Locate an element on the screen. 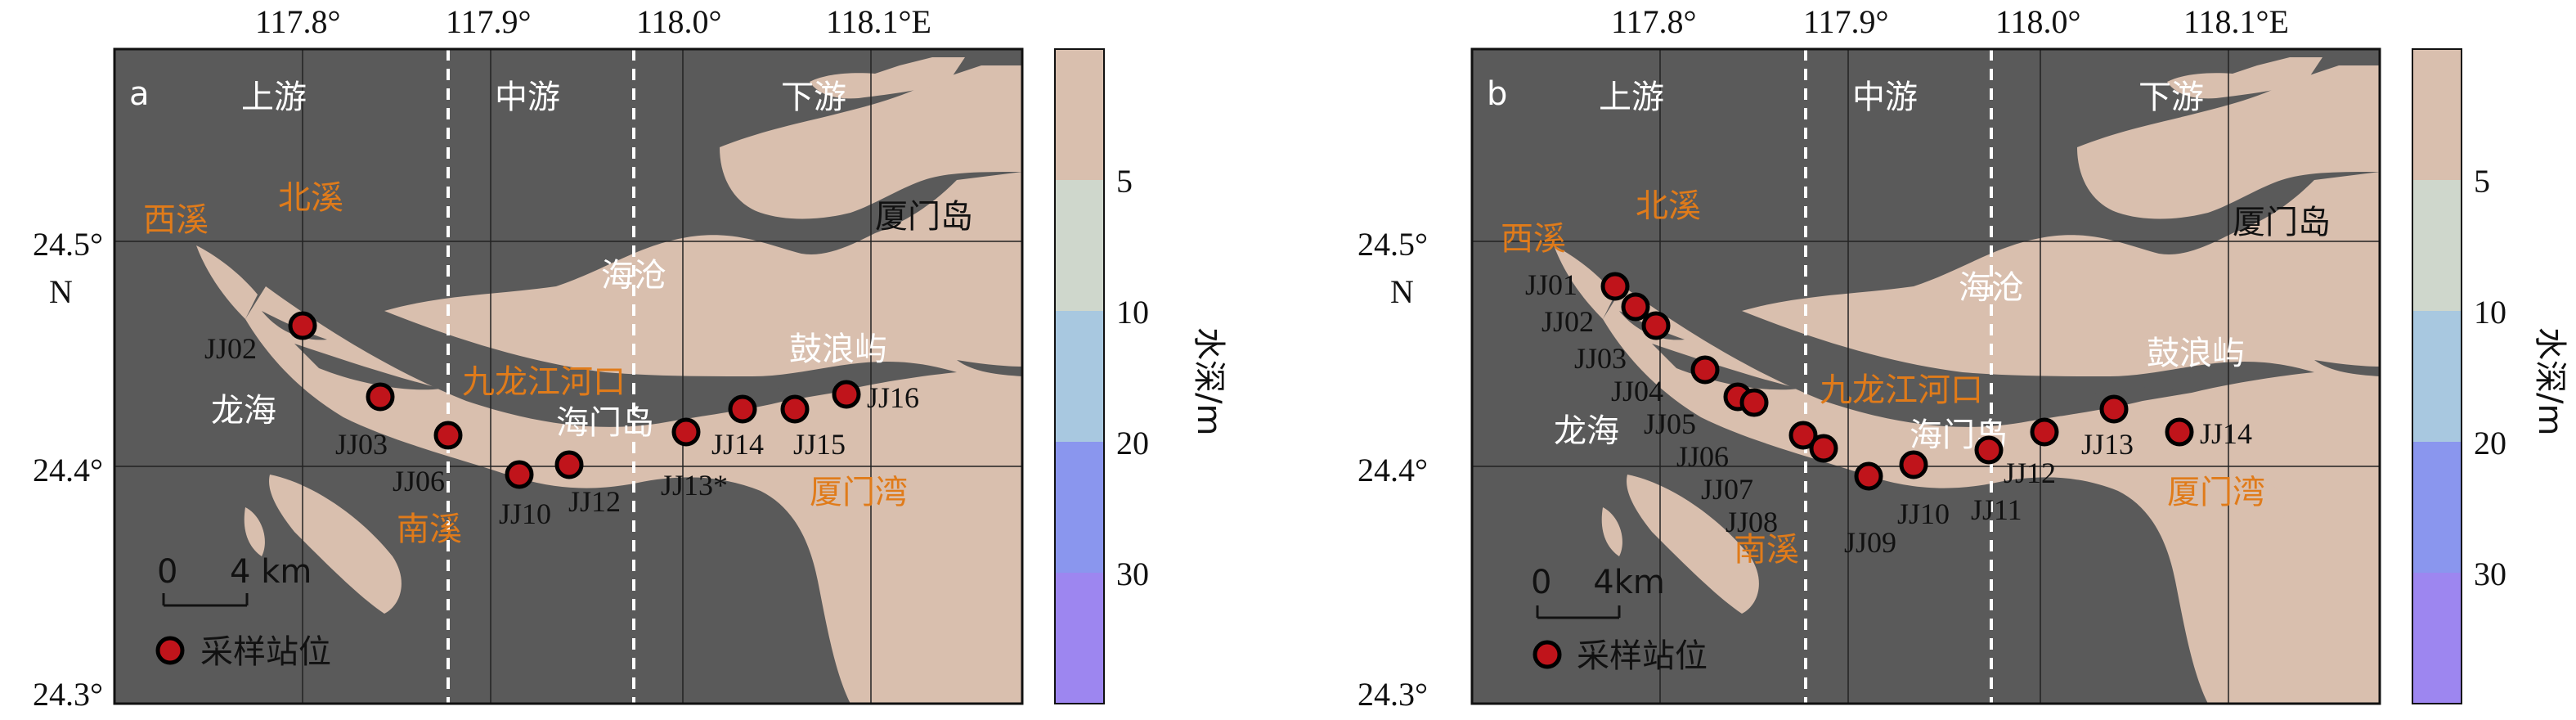 This screenshot has height=720, width=2576. colorbar-a: 5 10 20 30 水深/m is located at coordinates (1140, 376).